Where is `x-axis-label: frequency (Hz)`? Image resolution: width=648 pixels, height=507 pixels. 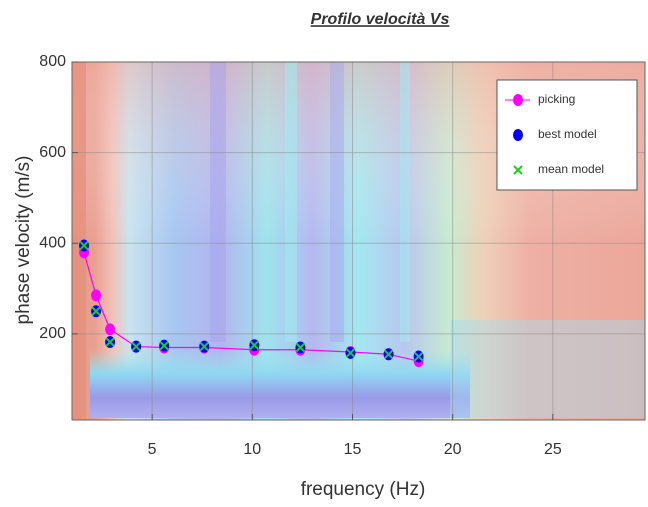 x-axis-label: frequency (Hz) is located at coordinates (363, 489).